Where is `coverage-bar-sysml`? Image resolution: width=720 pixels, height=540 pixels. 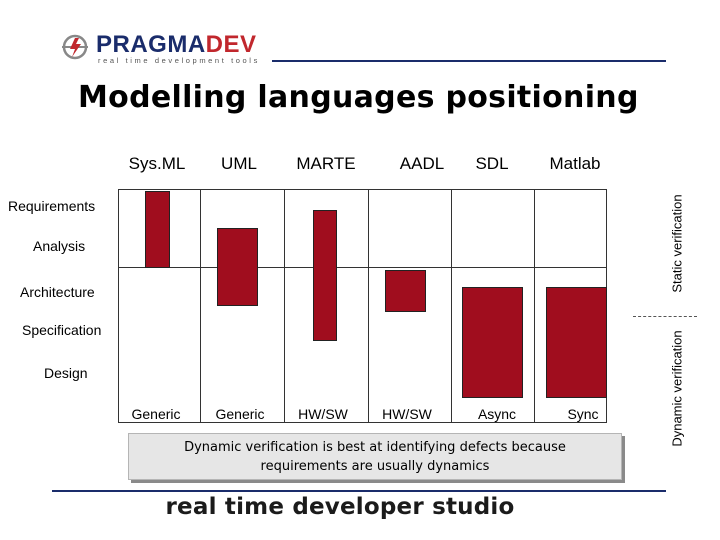 coverage-bar-sysml is located at coordinates (157, 229).